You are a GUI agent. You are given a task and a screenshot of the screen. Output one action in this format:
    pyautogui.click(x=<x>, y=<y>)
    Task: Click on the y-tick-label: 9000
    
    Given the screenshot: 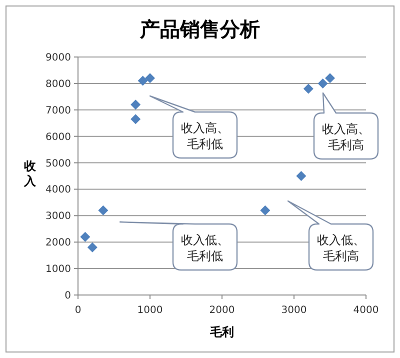 What is the action you would take?
    pyautogui.click(x=58, y=58)
    